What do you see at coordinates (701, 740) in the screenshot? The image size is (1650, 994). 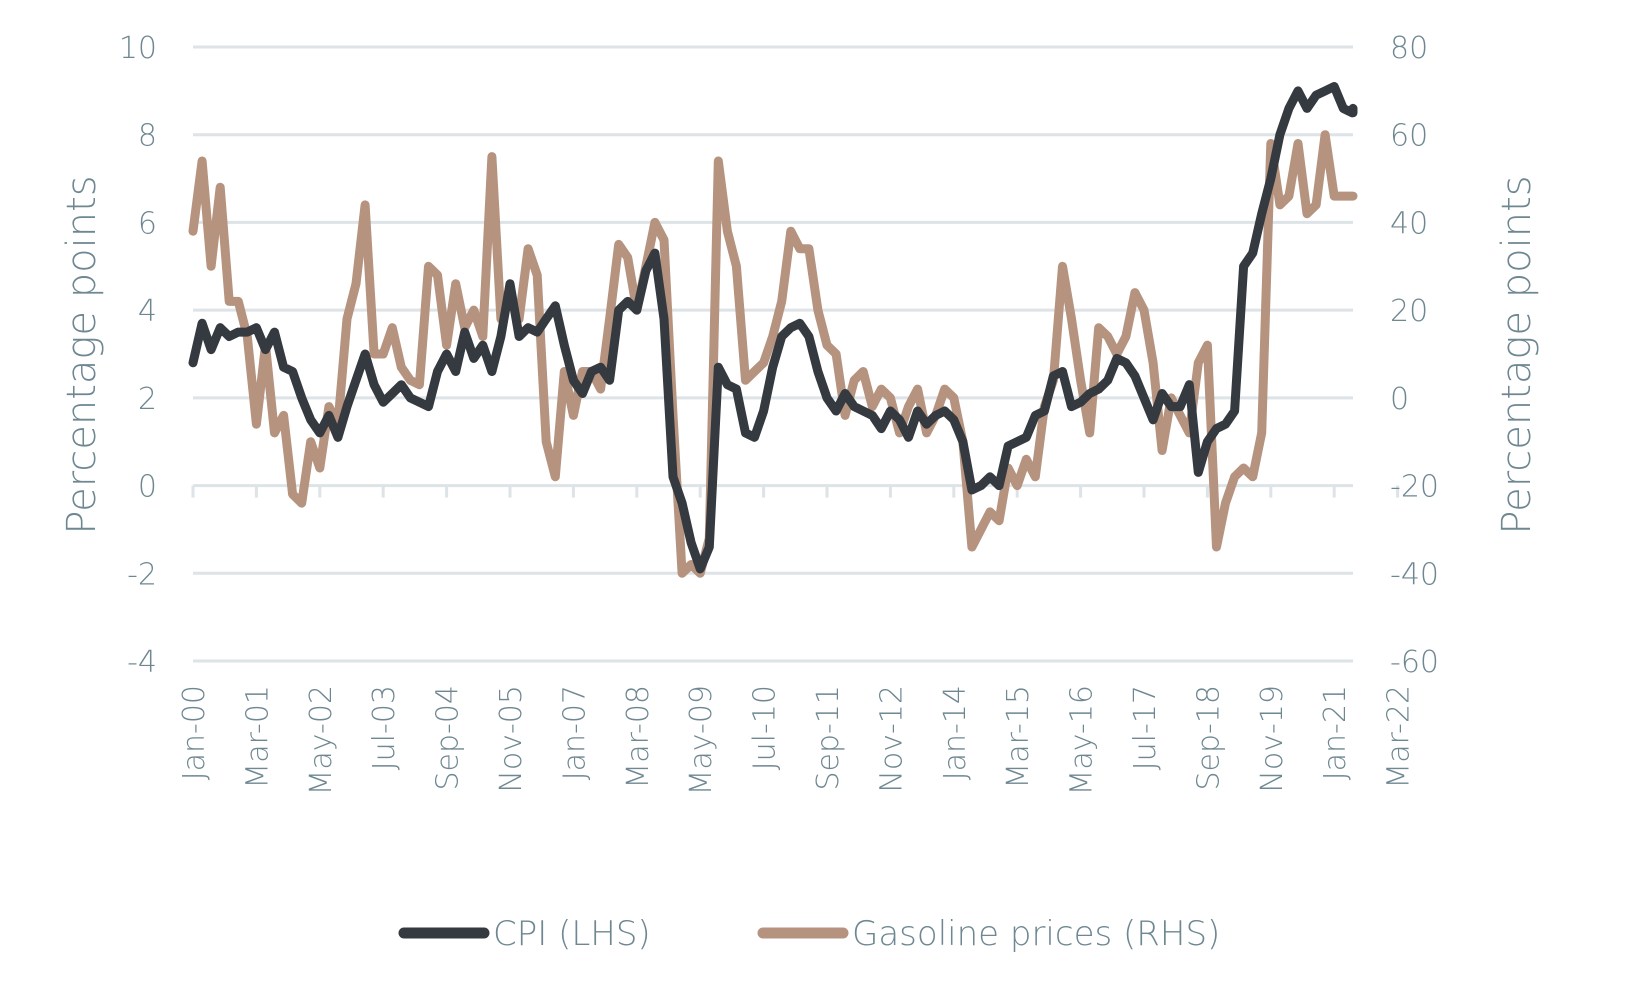 I see `x-axis-tick-label: May-09` at bounding box center [701, 740].